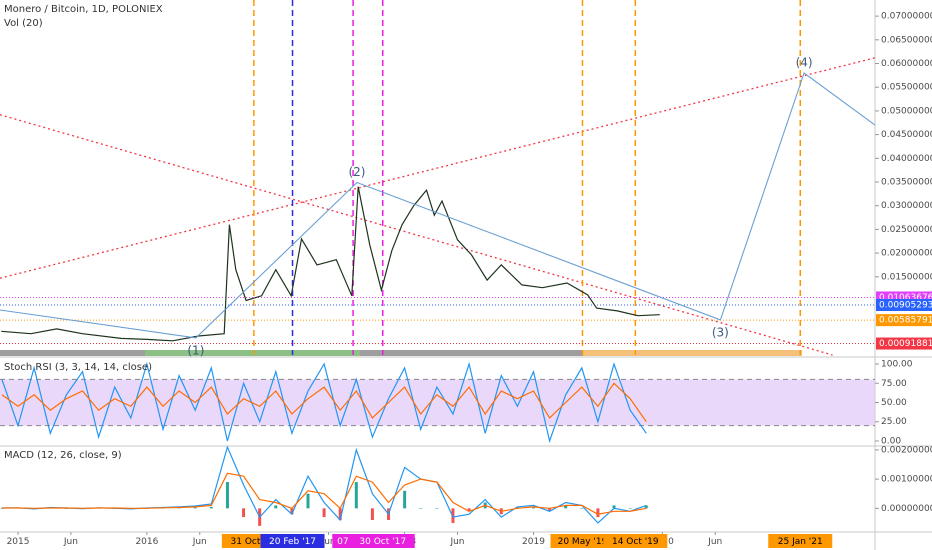  What do you see at coordinates (533, 542) in the screenshot?
I see `x-tick-label: 2019` at bounding box center [533, 542].